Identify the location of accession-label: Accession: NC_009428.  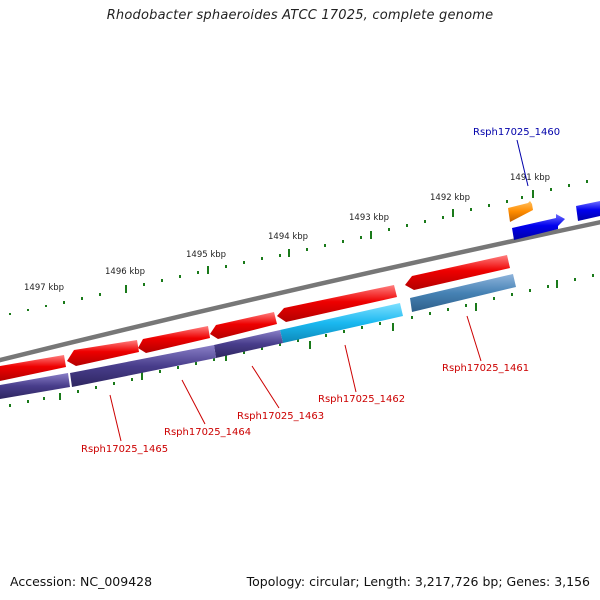
(81, 581).